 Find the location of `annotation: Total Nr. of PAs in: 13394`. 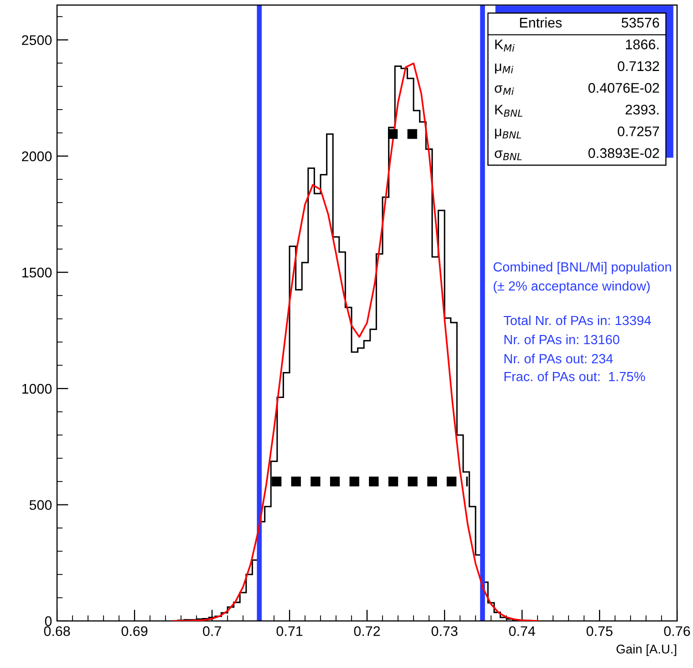

annotation: Total Nr. of PAs in: 13394 is located at coordinates (577, 320).